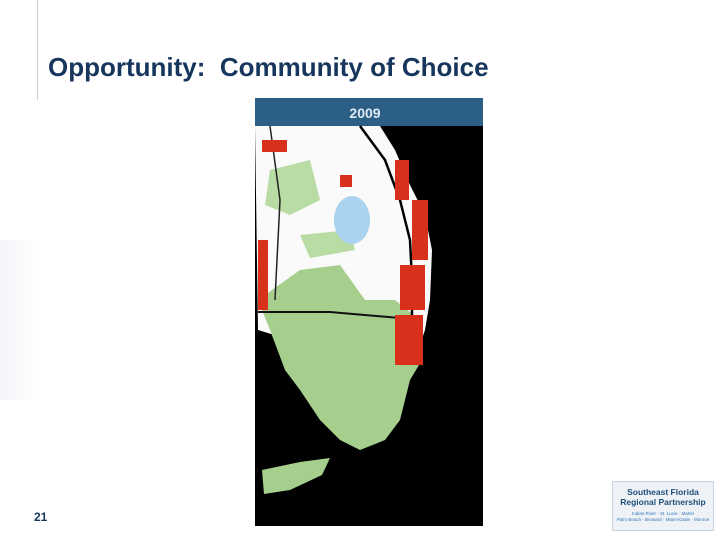 The width and height of the screenshot is (728, 546). What do you see at coordinates (37, 50) in the screenshot?
I see `left-rule` at bounding box center [37, 50].